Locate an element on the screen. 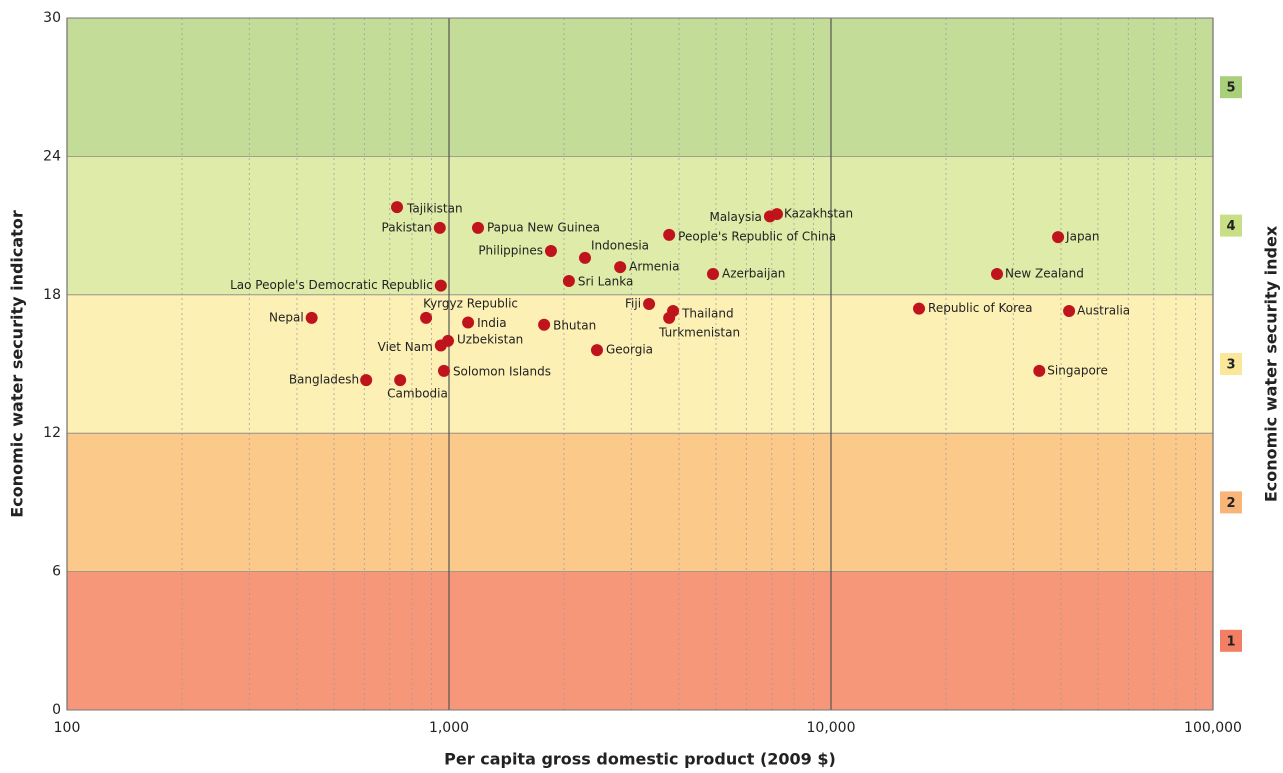  point-label: Republic of Korea is located at coordinates (980, 308).